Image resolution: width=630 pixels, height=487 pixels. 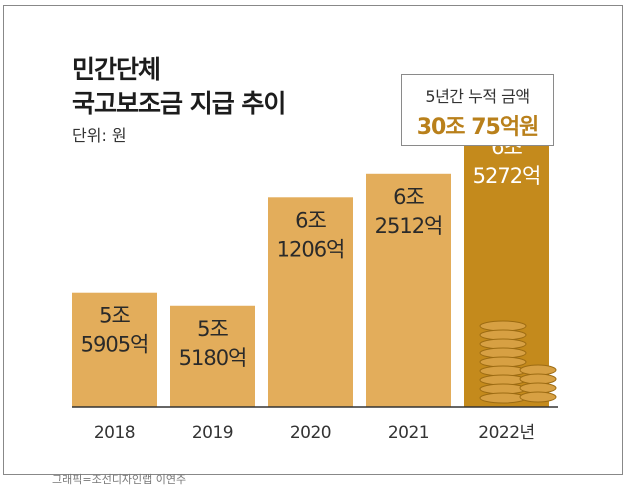 I want to click on bar-value-label: 5180억, so click(x=213, y=358).